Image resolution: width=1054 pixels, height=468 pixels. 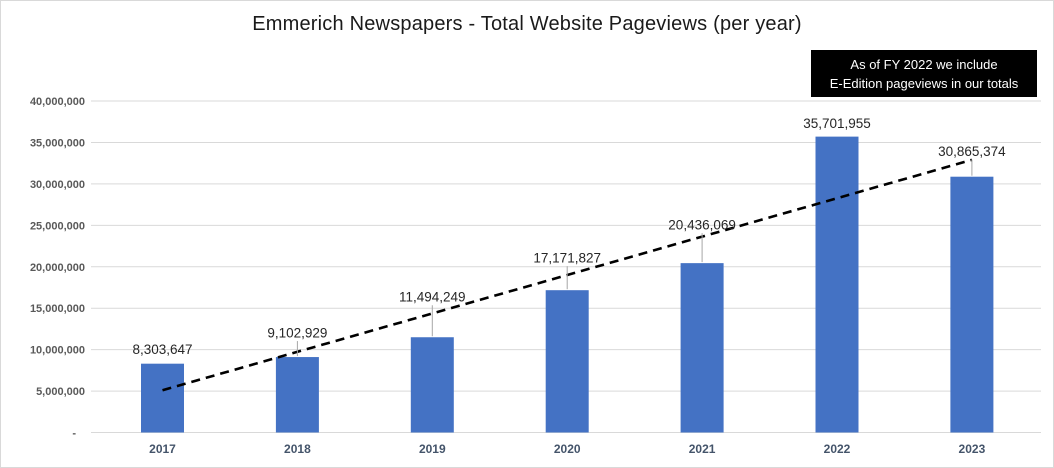 What do you see at coordinates (972, 449) in the screenshot?
I see `x-tick-2023: 2023` at bounding box center [972, 449].